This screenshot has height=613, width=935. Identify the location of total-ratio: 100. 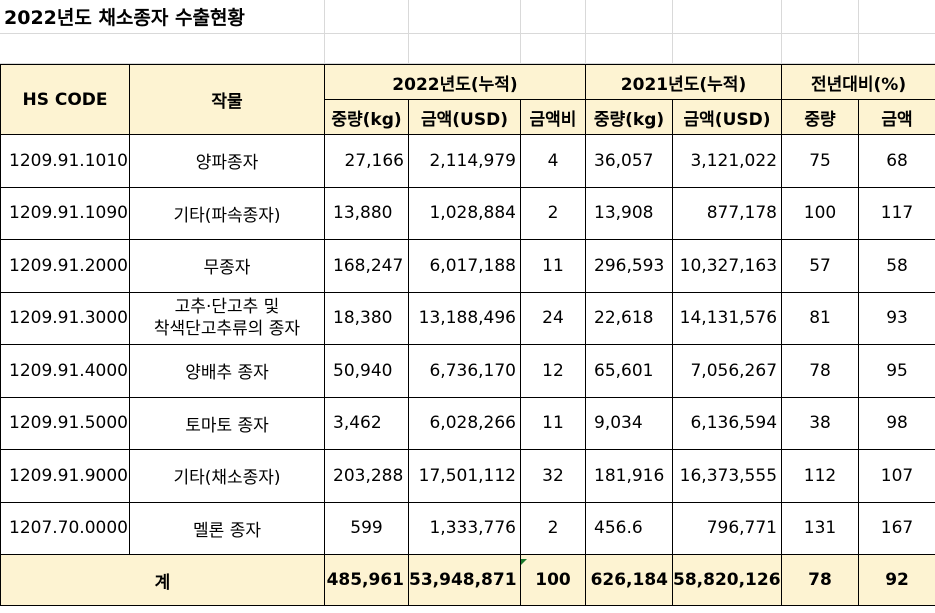
(553, 580).